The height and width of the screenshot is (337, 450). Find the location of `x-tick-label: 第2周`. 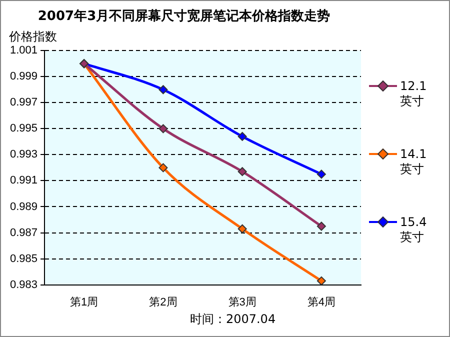

x-tick-label: 第2周 is located at coordinates (163, 302).